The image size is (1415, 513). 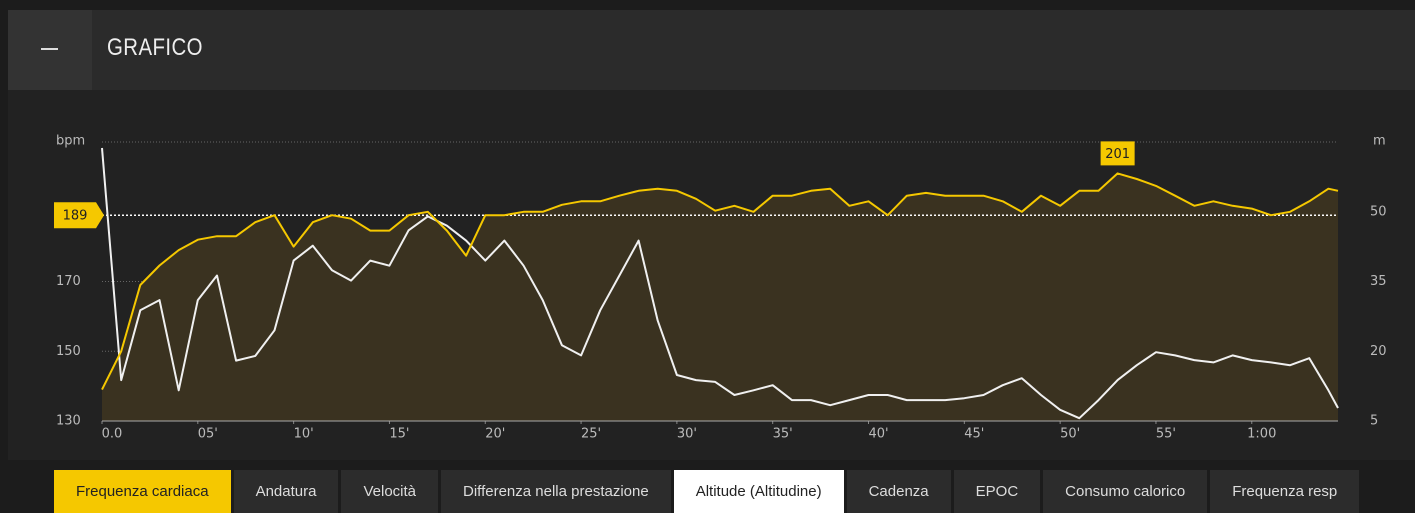 What do you see at coordinates (495, 434) in the screenshot?
I see `x-tick-label: 20'` at bounding box center [495, 434].